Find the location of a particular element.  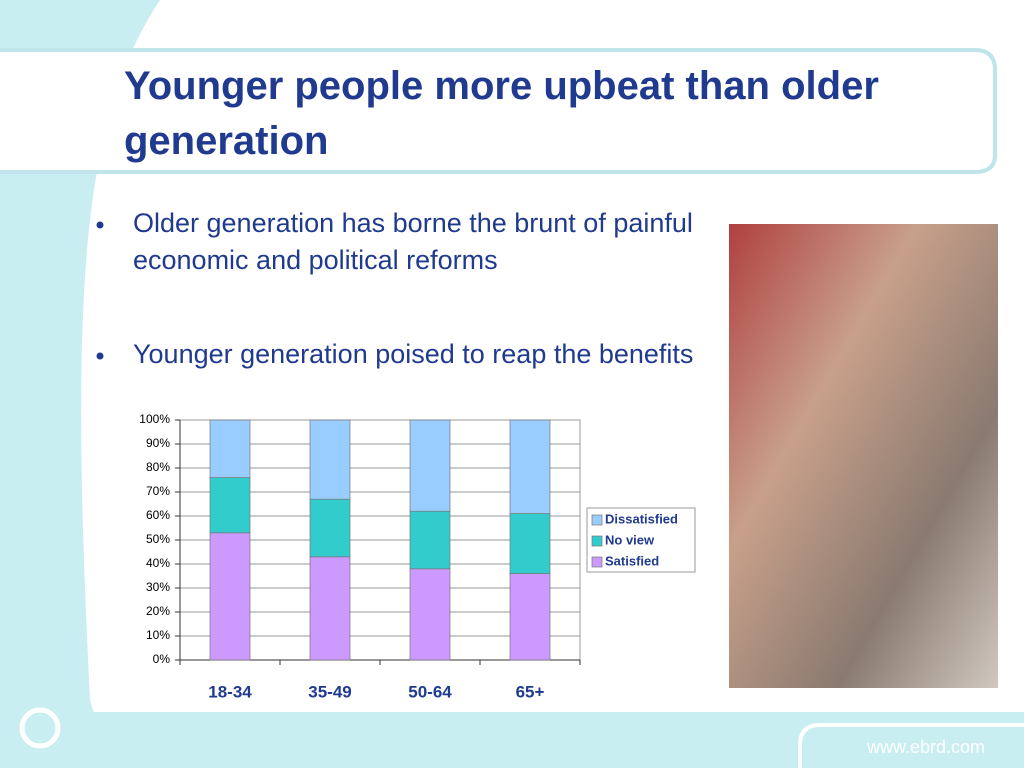

x-tick-label: 65+ is located at coordinates (530, 691).